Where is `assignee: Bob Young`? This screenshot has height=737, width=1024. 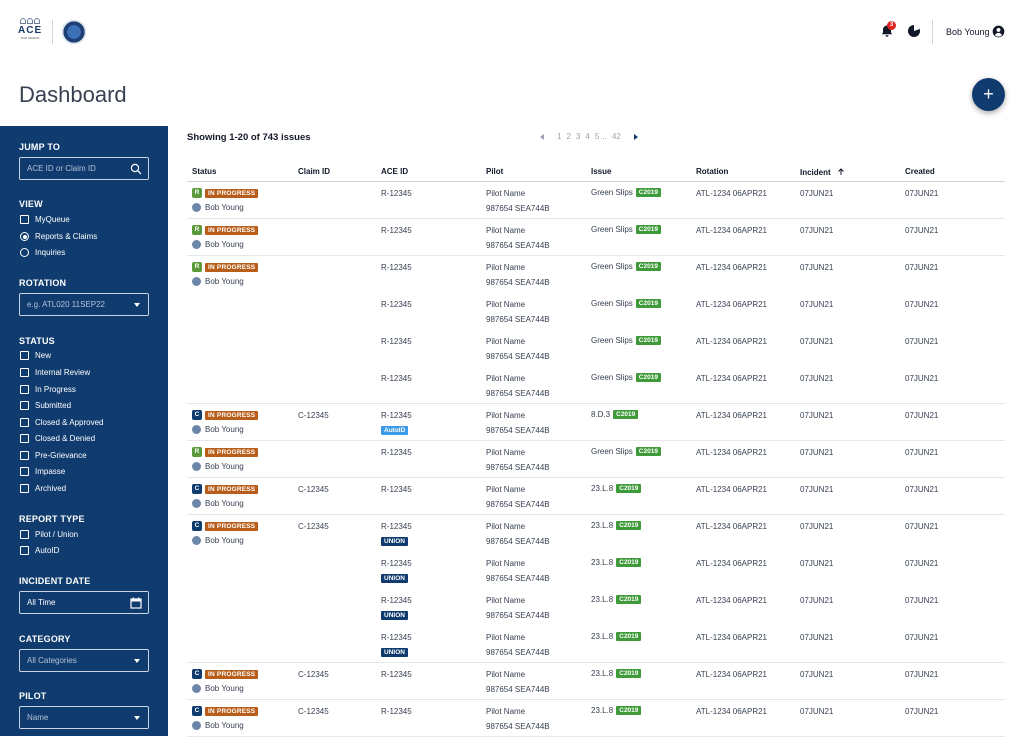
assignee: Bob Young is located at coordinates (218, 689).